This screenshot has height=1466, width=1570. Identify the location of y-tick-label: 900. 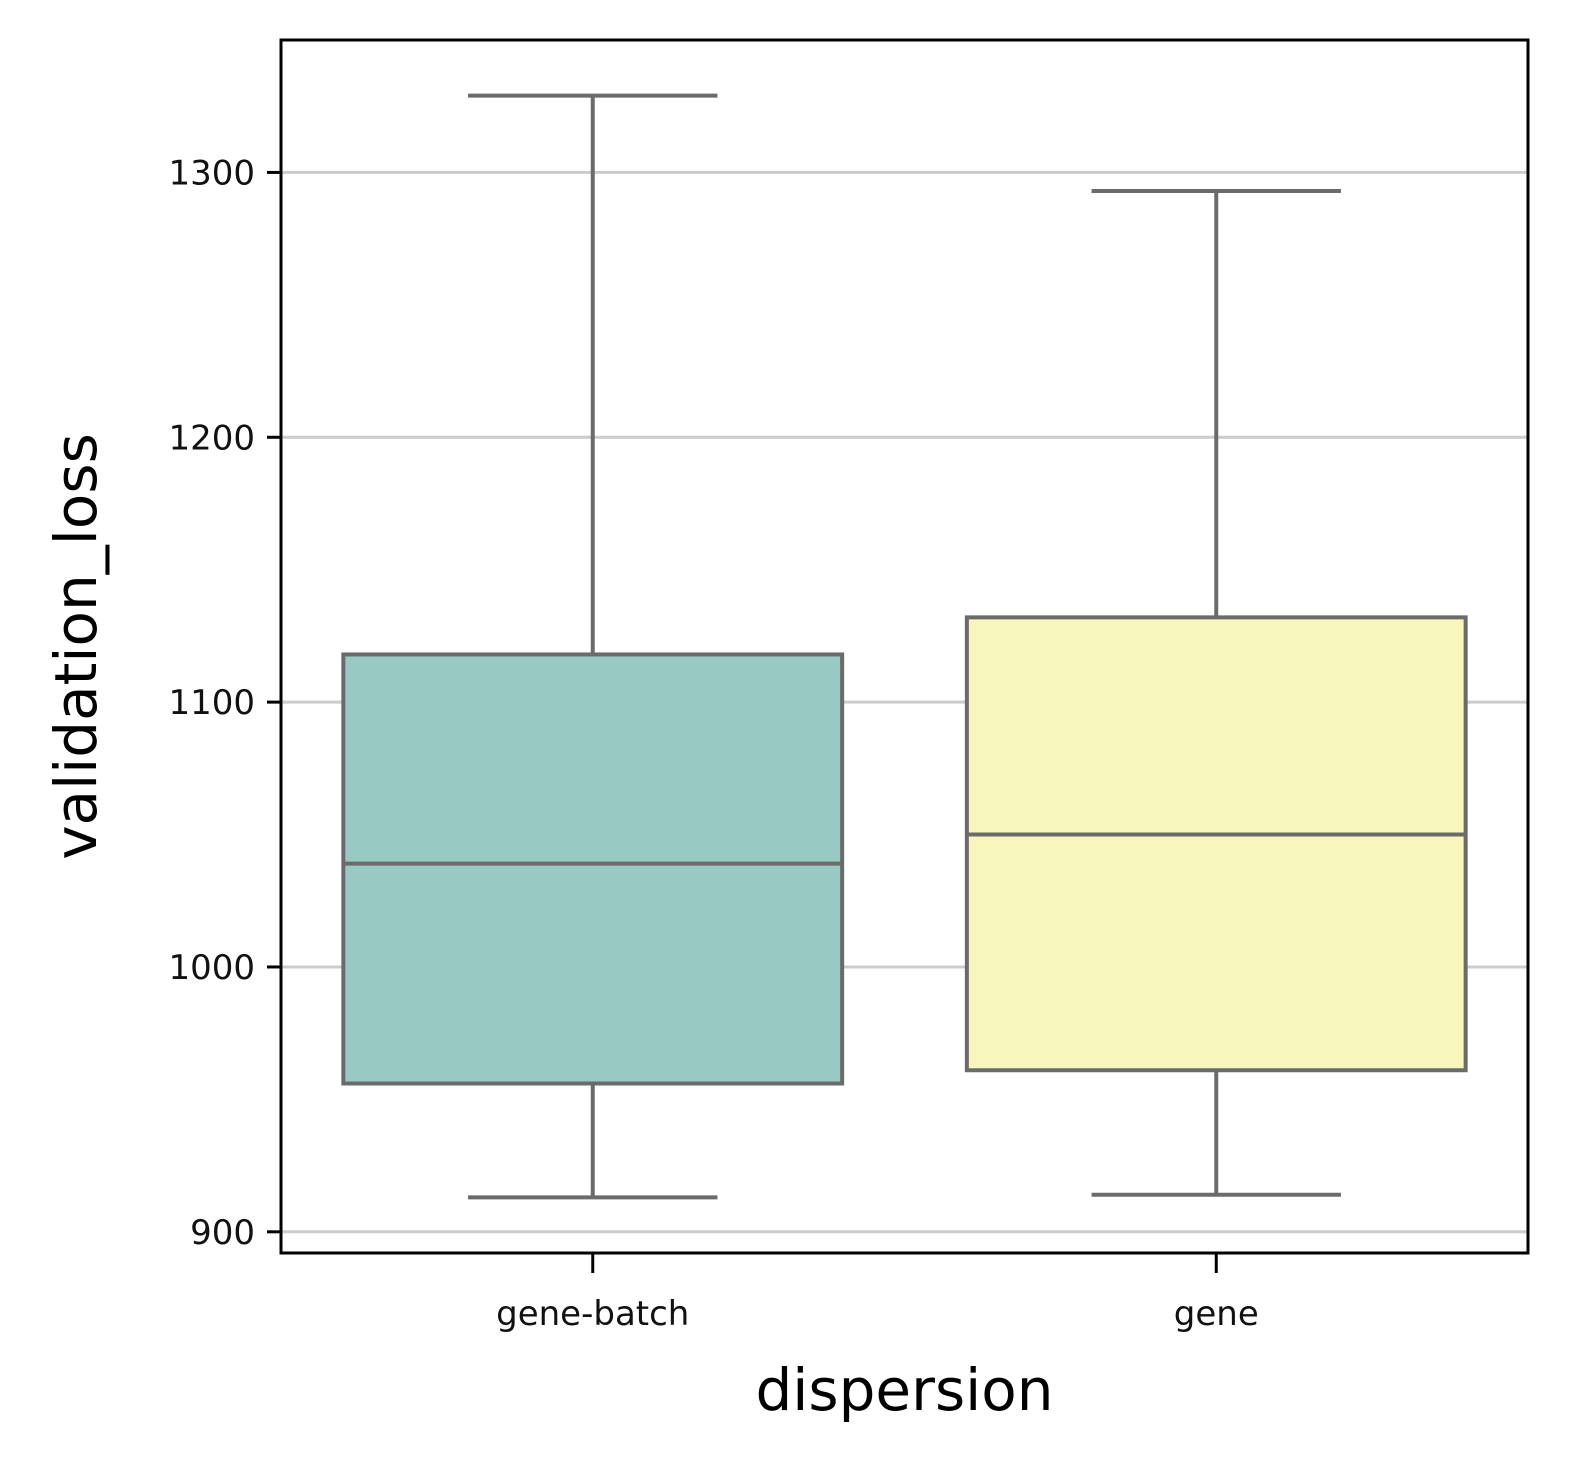
(222, 1233).